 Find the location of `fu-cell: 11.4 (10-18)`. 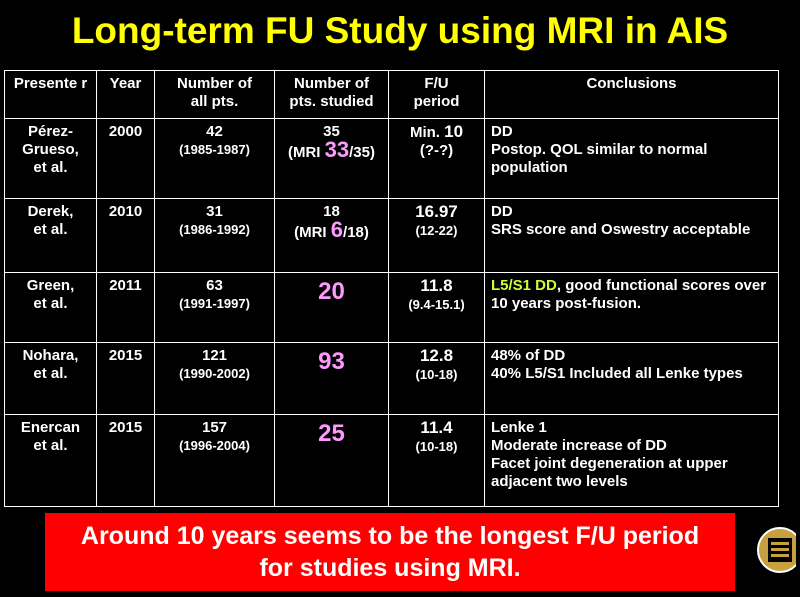

fu-cell: 11.4 (10-18) is located at coordinates (436, 460).